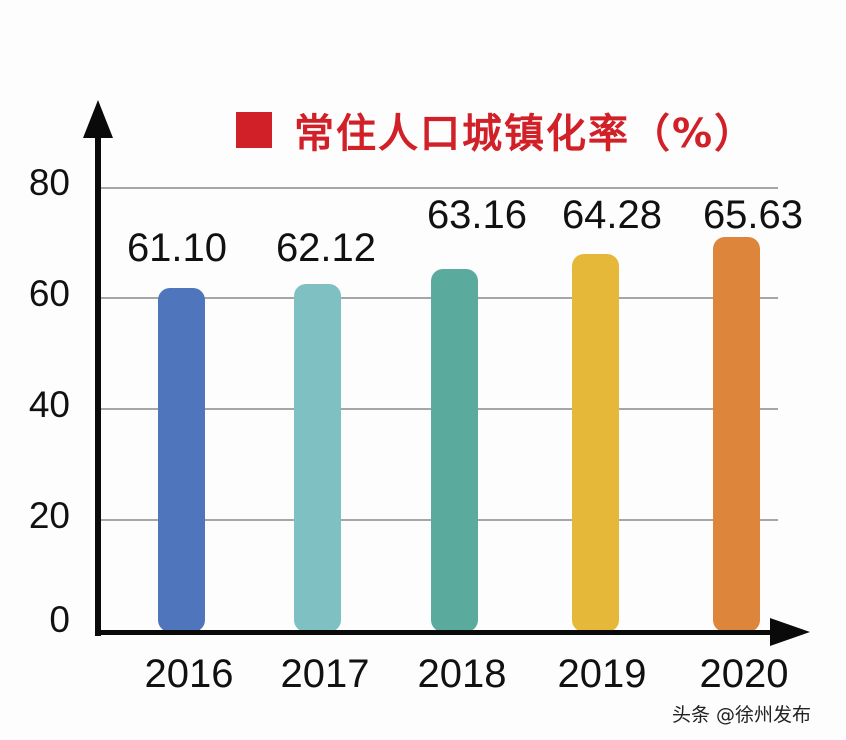 The width and height of the screenshot is (846, 740). I want to click on x-label-2018: 2018, so click(462, 674).